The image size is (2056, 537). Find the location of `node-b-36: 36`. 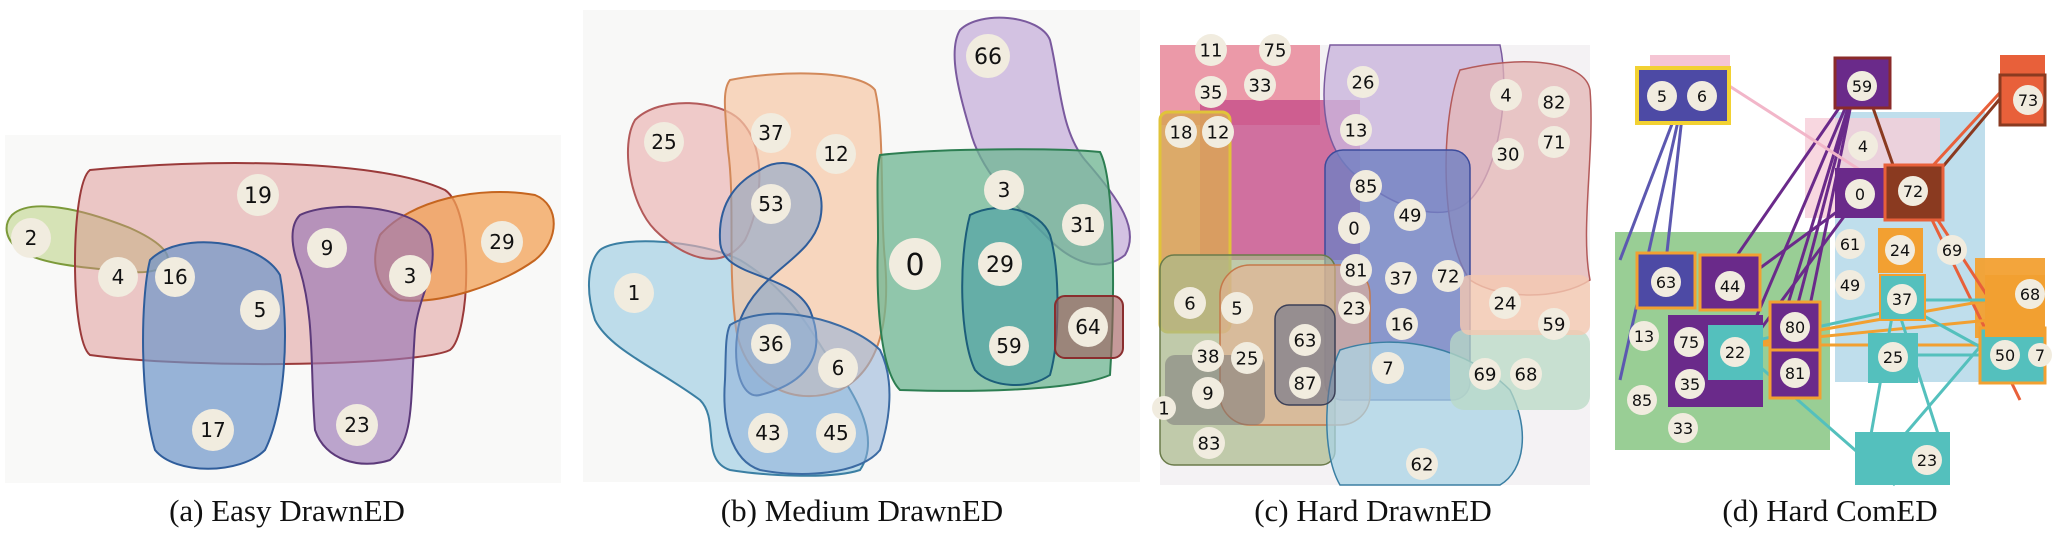

node-b-36: 36 is located at coordinates (771, 344).